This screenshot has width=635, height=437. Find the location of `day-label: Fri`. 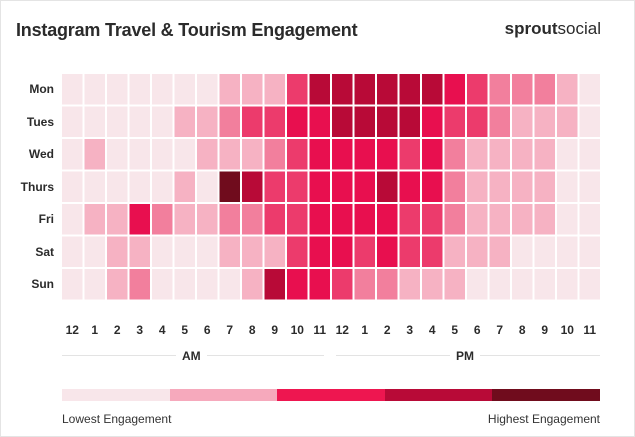

day-label: Fri is located at coordinates (46, 219).